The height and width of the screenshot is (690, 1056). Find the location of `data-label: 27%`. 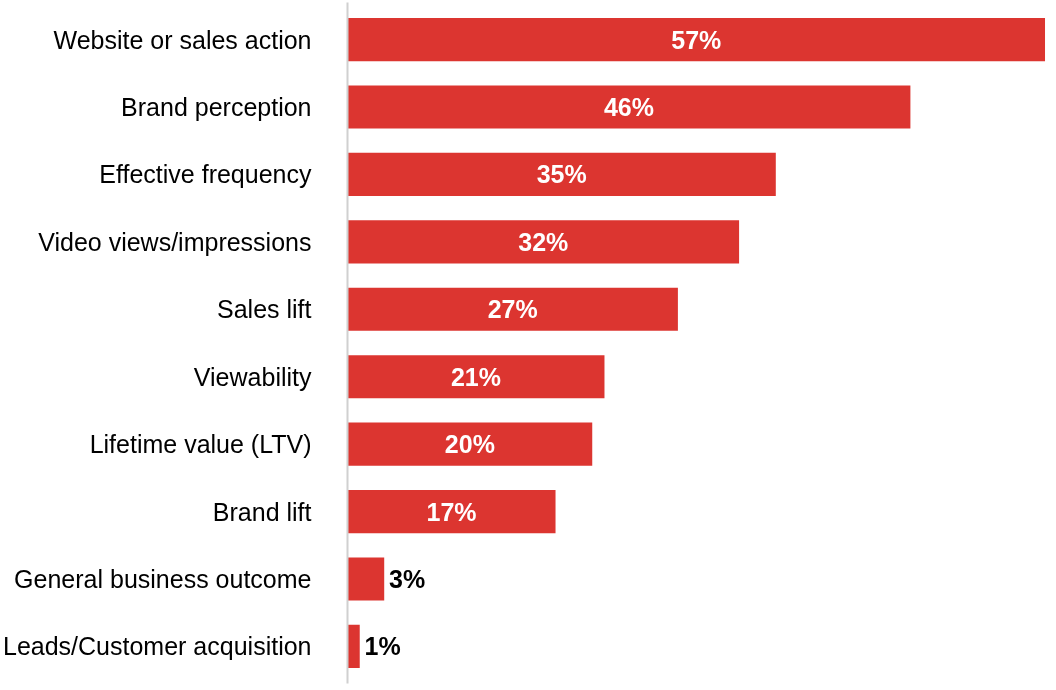

data-label: 27% is located at coordinates (512, 309).